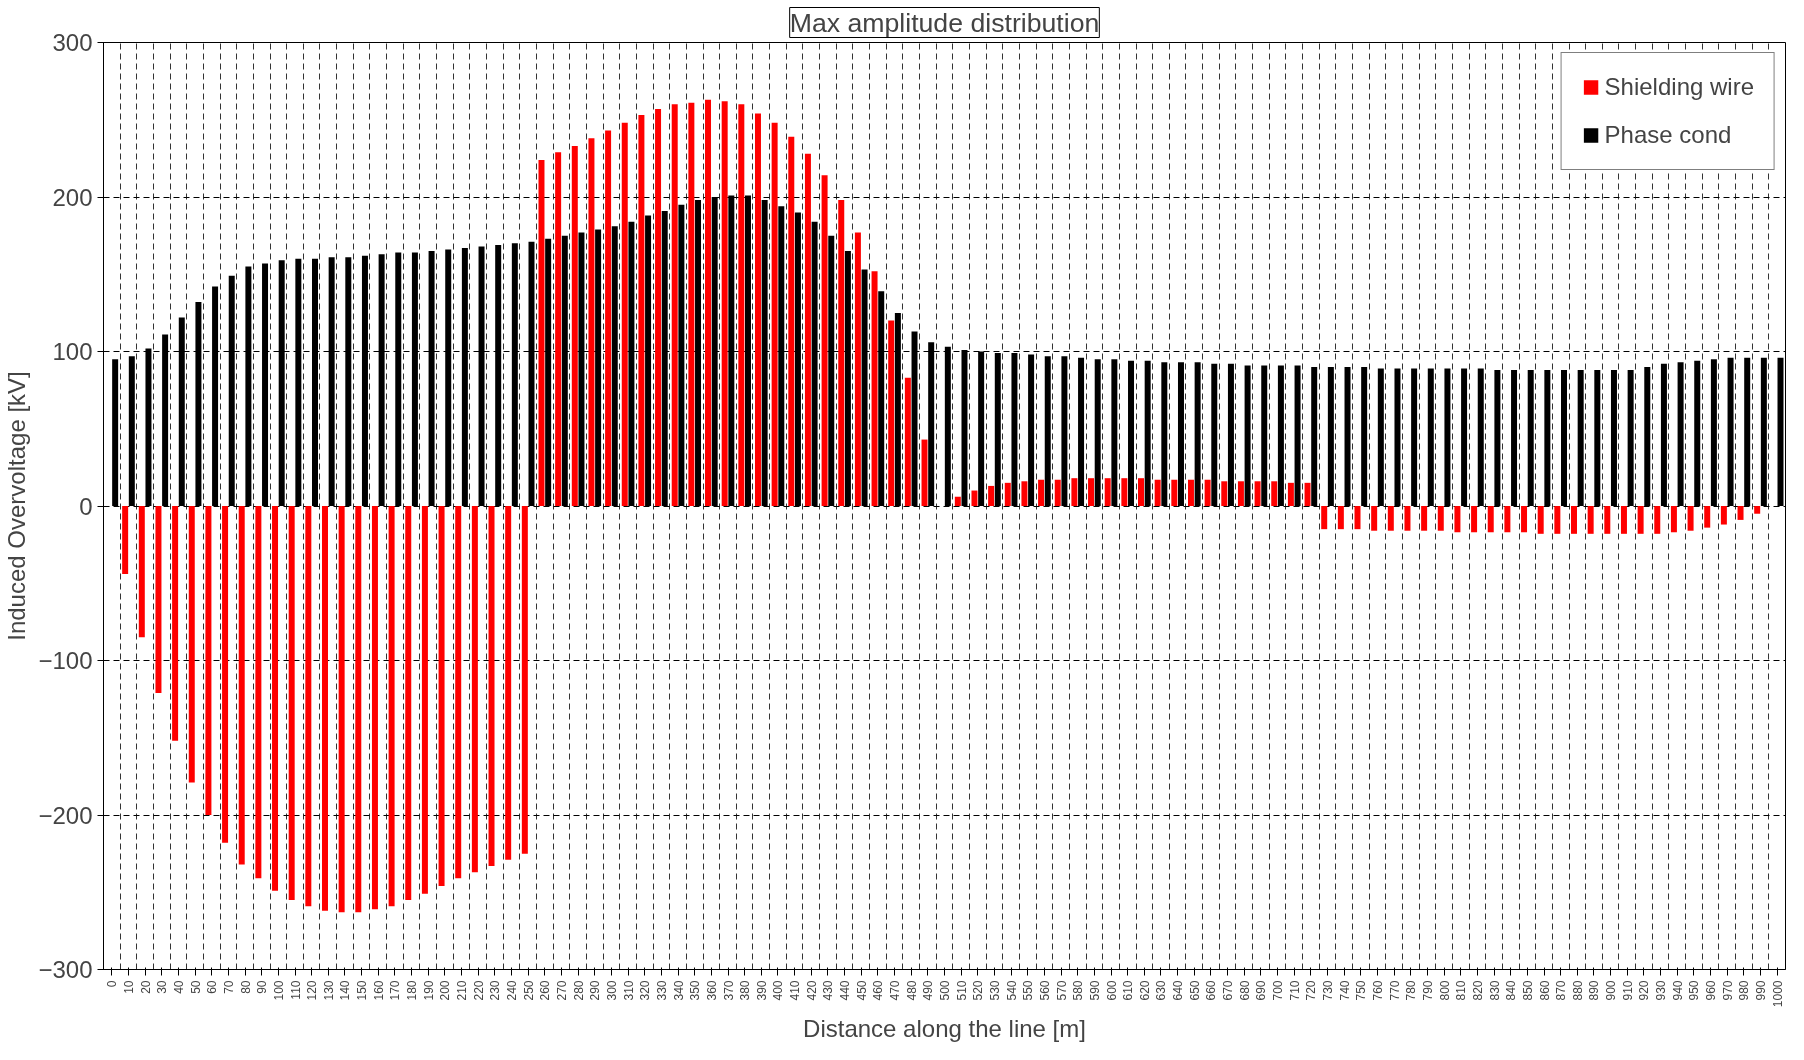 This screenshot has width=1804, height=1060. Describe the element at coordinates (711, 990) in the screenshot. I see `x-tick-label: 360` at that location.